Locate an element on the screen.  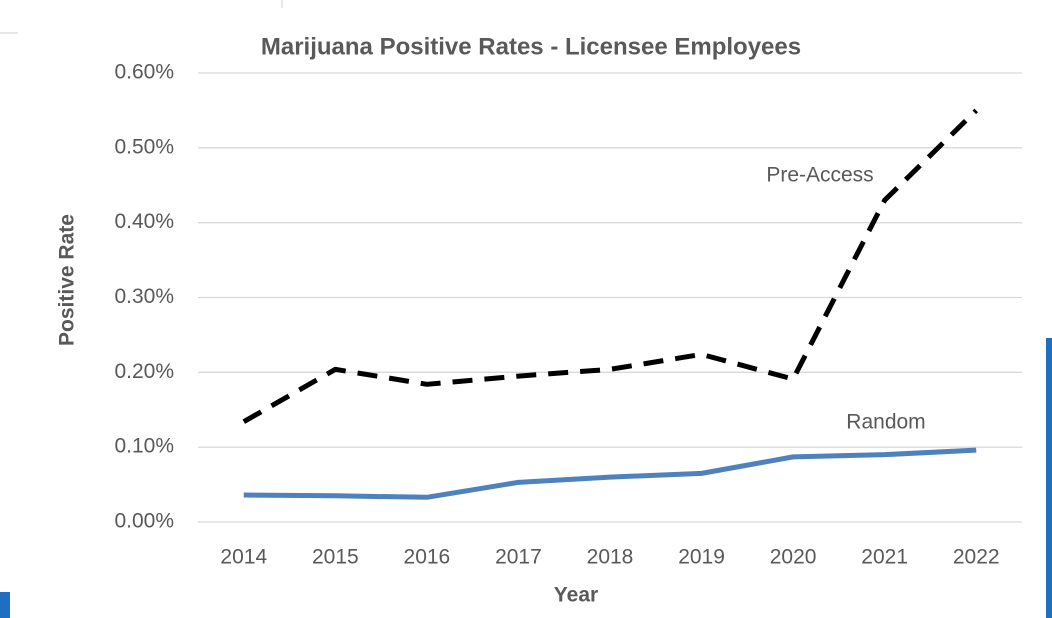
x-tick-label: 2017 is located at coordinates (518, 557).